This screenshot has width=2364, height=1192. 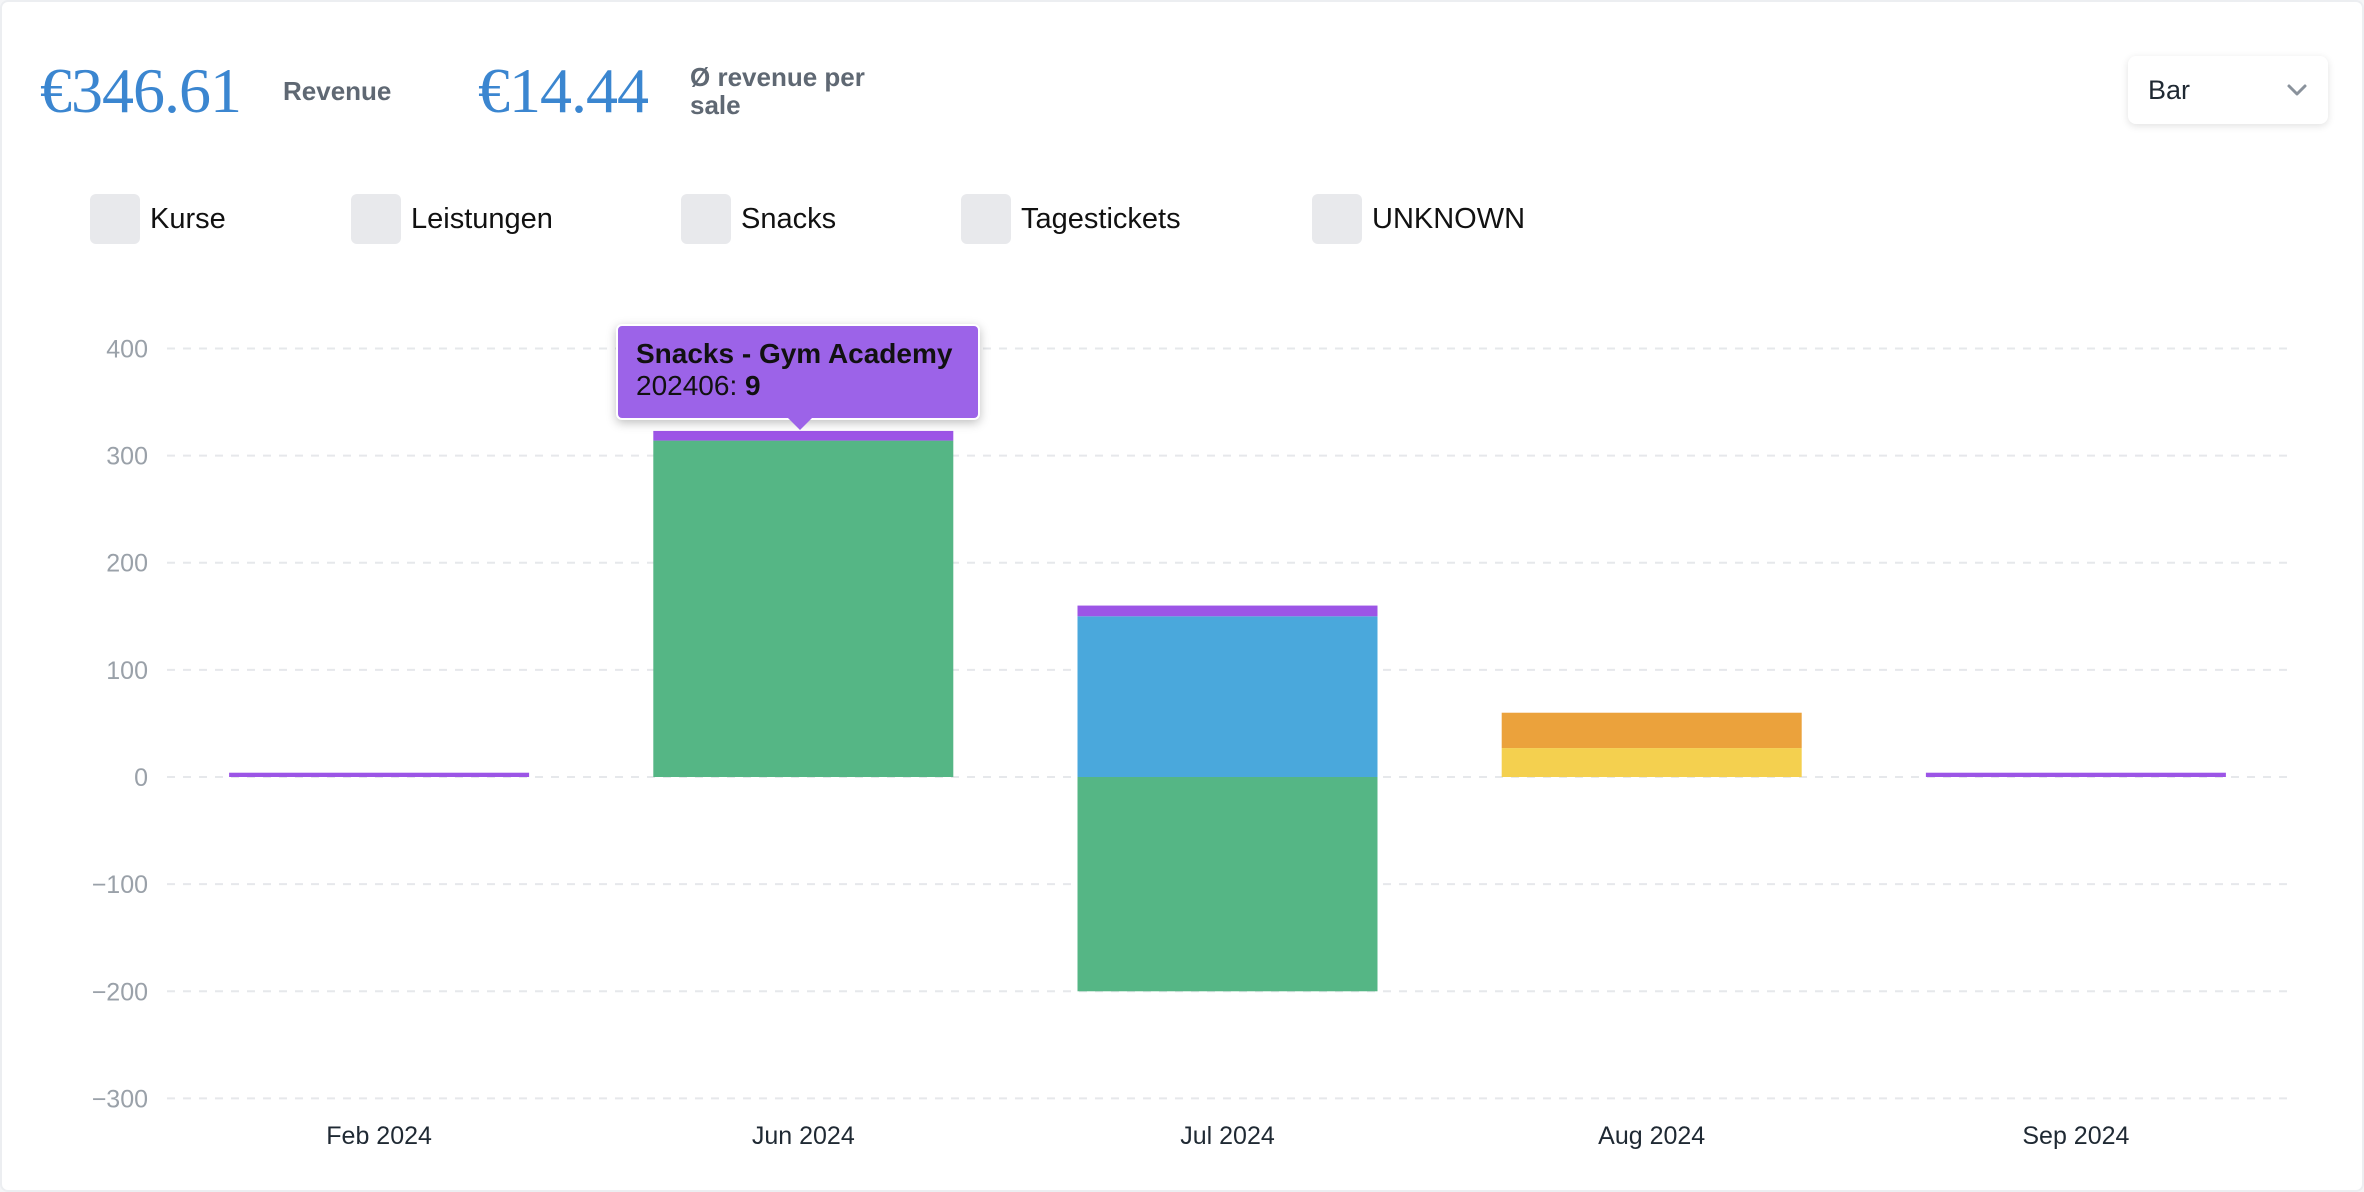 What do you see at coordinates (2228, 90) in the screenshot?
I see `chart-type-select: Bar` at bounding box center [2228, 90].